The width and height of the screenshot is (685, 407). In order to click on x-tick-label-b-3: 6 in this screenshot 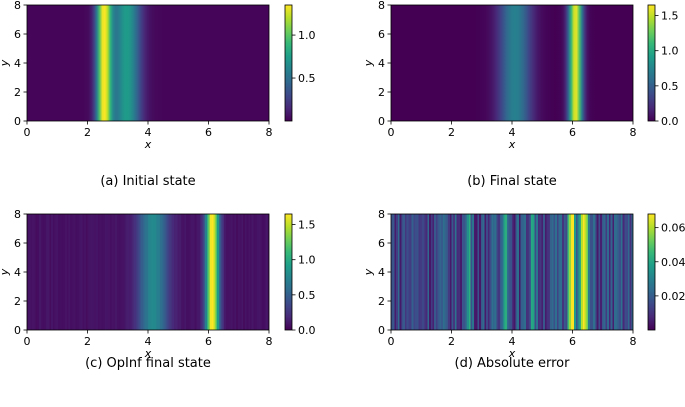, I will do `click(572, 132)`.